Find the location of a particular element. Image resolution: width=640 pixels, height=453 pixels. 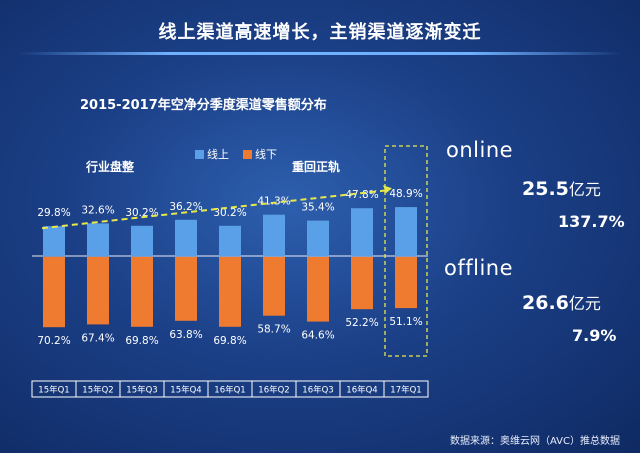

data-label-online: 35.4% is located at coordinates (317, 208).